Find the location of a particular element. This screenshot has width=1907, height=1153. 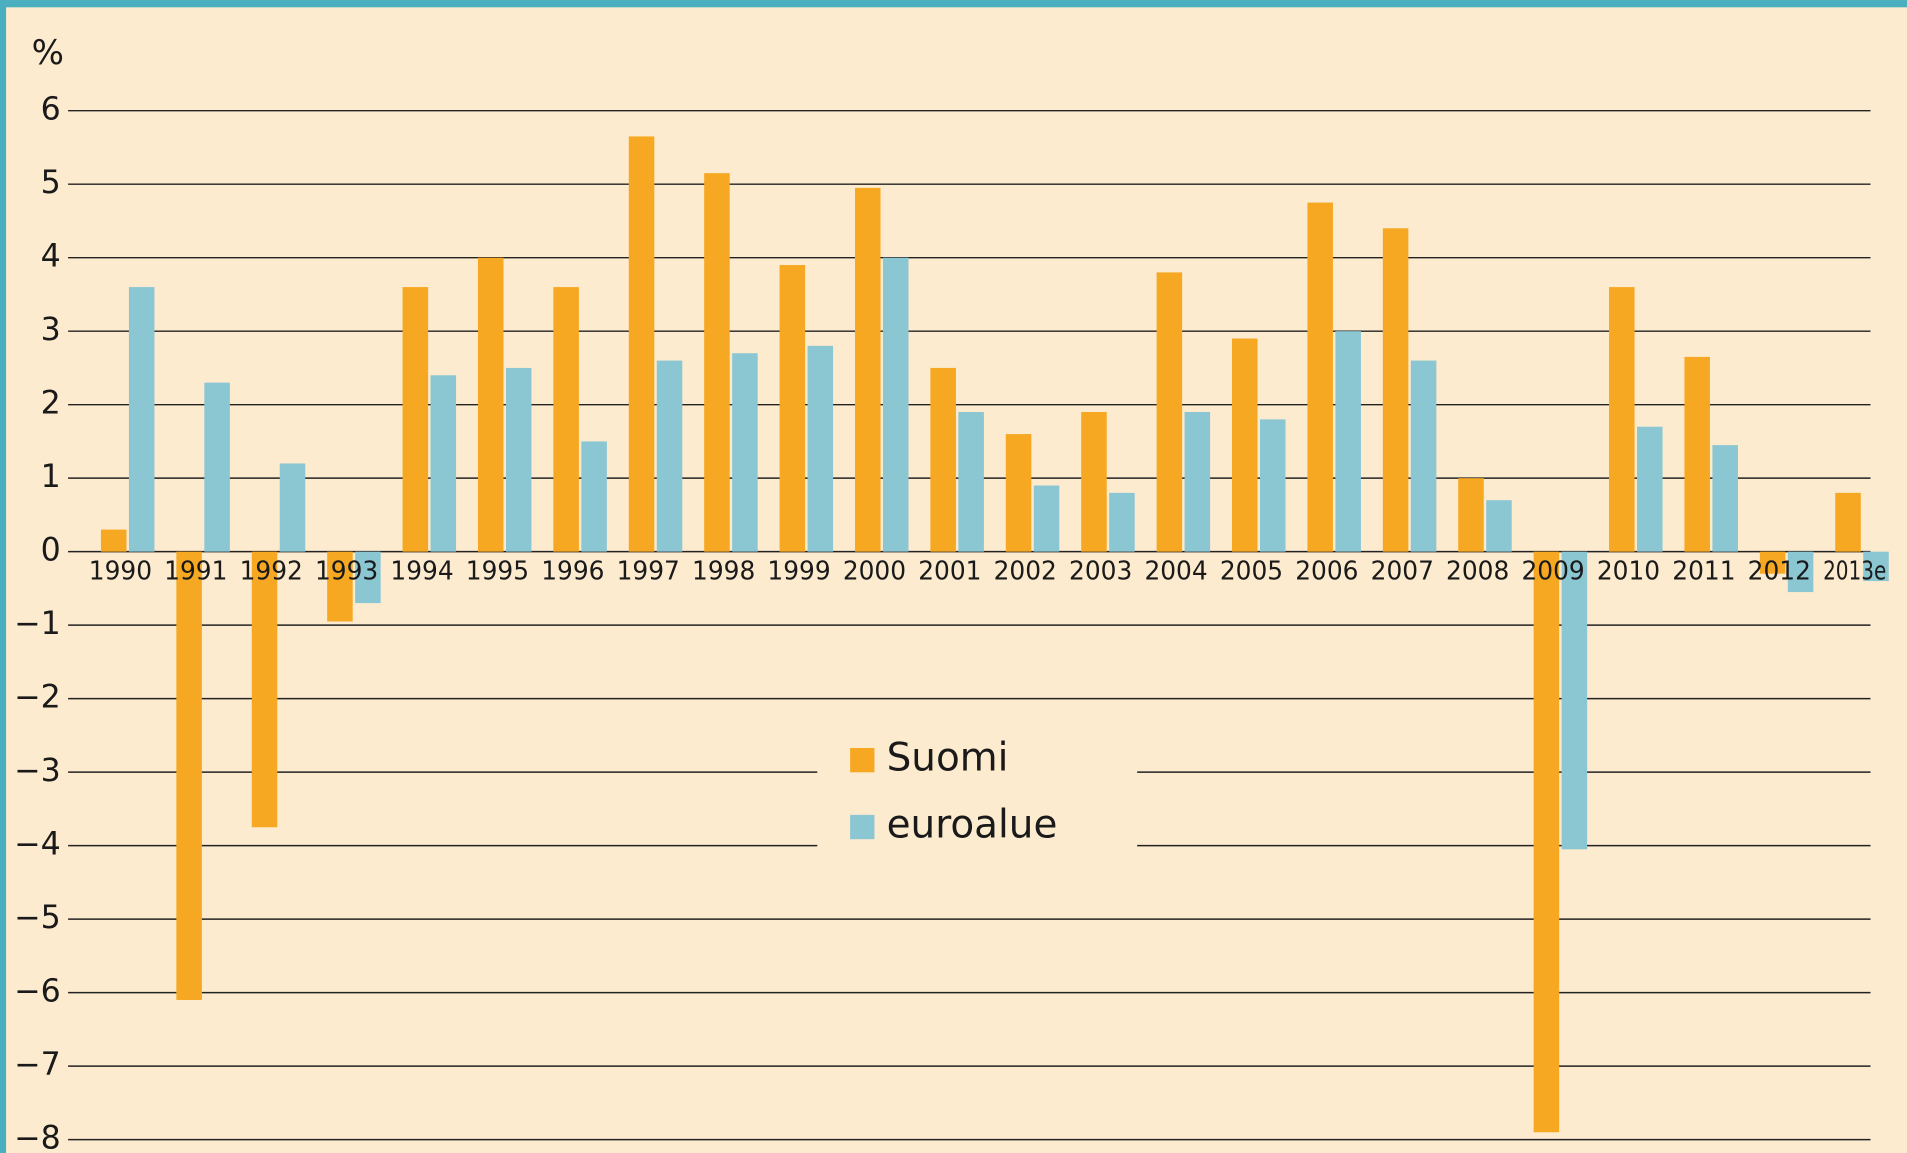

x-tick-label: 1993 is located at coordinates (346, 571).